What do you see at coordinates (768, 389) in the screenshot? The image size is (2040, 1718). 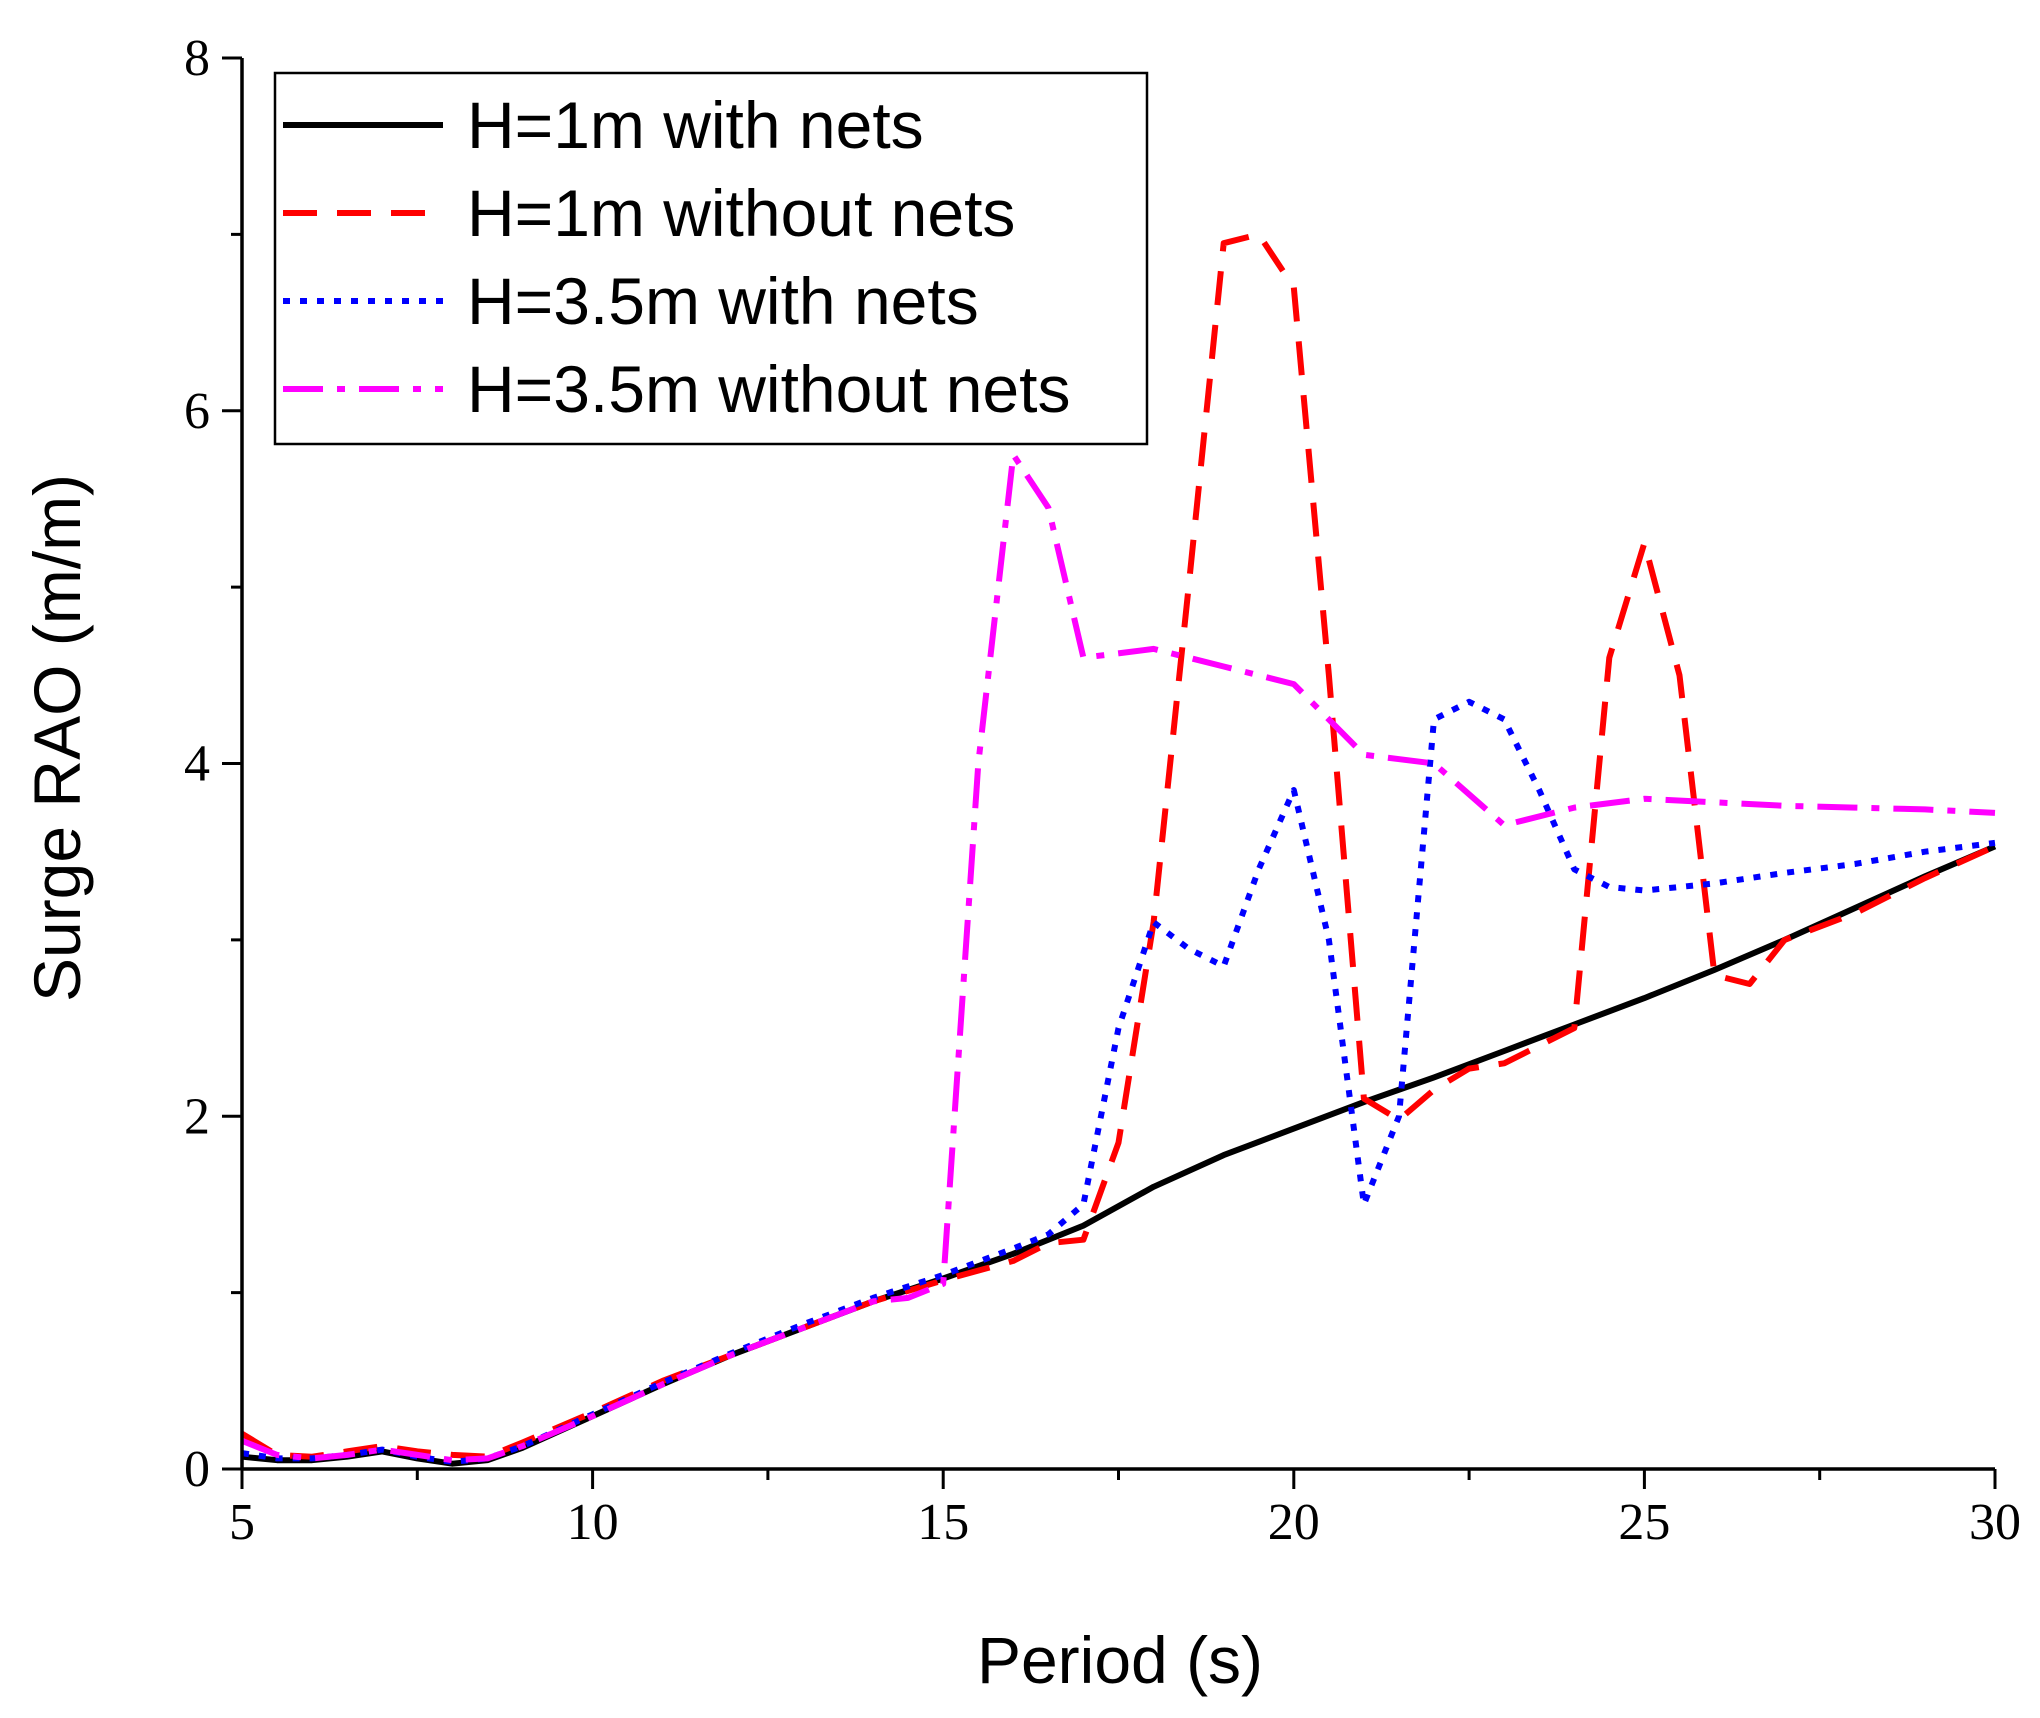 I see `legend-label-4: H=3.5m without nets` at bounding box center [768, 389].